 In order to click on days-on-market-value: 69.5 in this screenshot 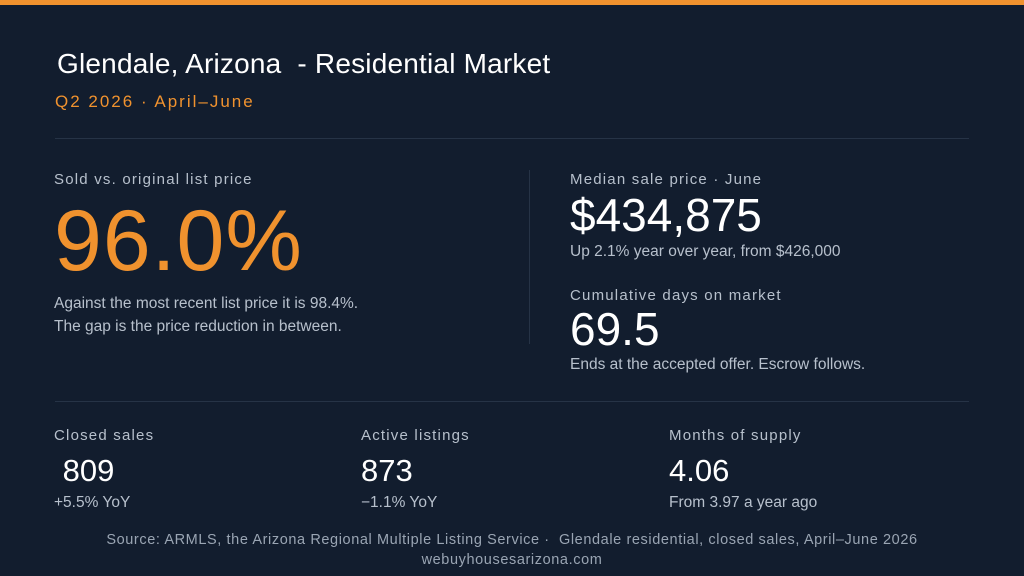, I will do `click(615, 329)`.